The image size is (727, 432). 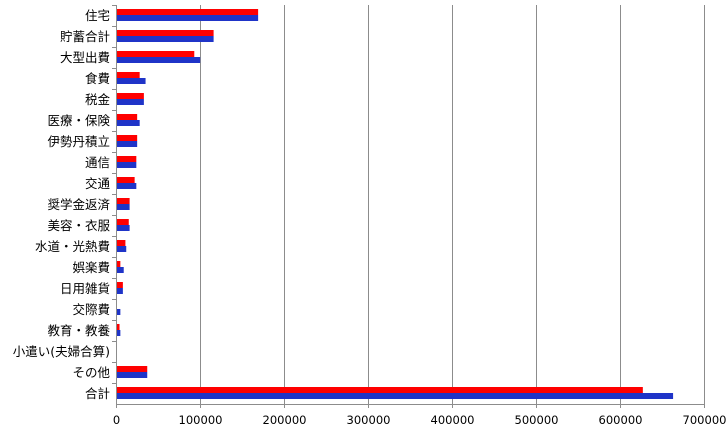 What do you see at coordinates (78, 204) in the screenshot?
I see `category-label: 奨学金返済` at bounding box center [78, 204].